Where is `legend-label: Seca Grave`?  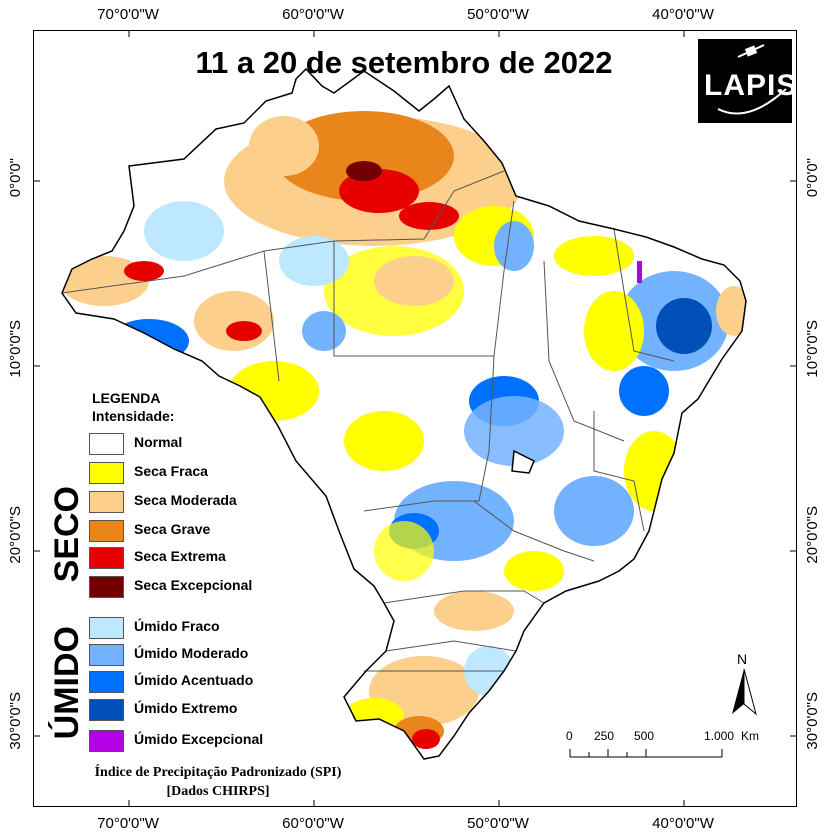 legend-label: Seca Grave is located at coordinates (172, 529).